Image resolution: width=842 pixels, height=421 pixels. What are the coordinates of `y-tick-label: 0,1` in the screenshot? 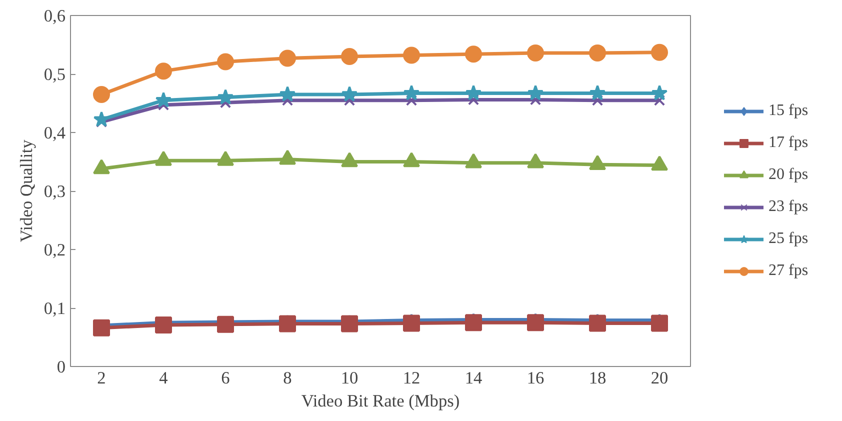 It's located at (55, 308).